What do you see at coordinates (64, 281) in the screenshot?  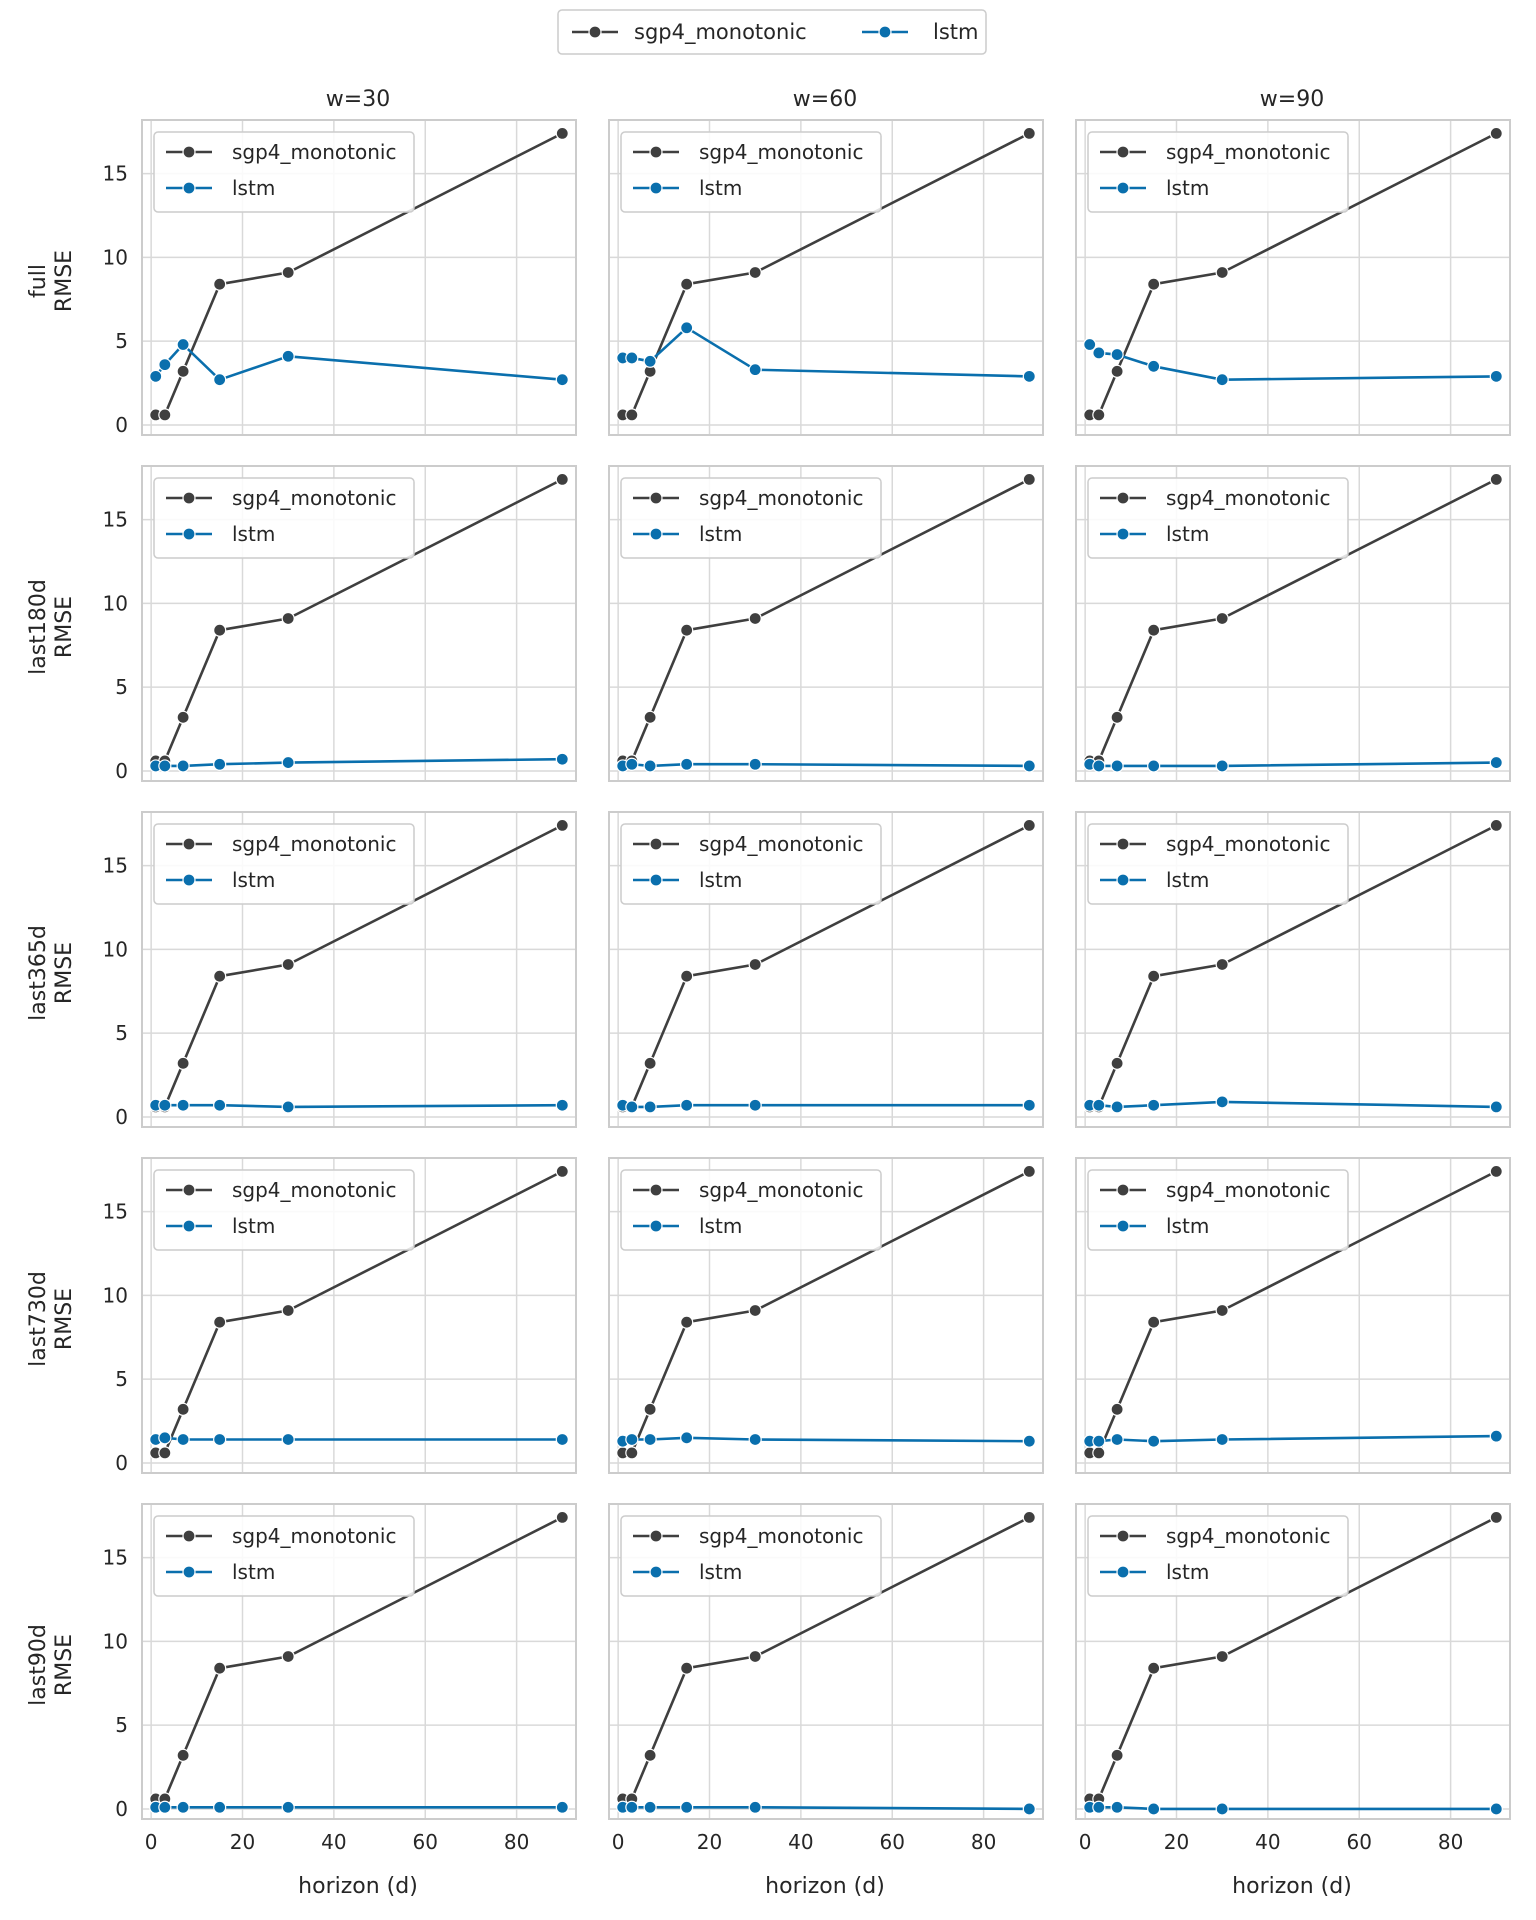 I see `row-label-full-unit: RMSE` at bounding box center [64, 281].